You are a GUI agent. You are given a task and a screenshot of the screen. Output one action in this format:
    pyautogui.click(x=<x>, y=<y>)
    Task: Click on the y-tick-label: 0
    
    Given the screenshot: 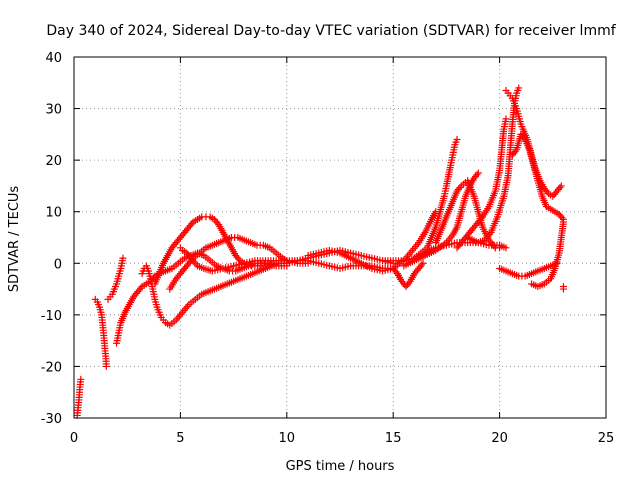 What is the action you would take?
    pyautogui.click(x=58, y=264)
    